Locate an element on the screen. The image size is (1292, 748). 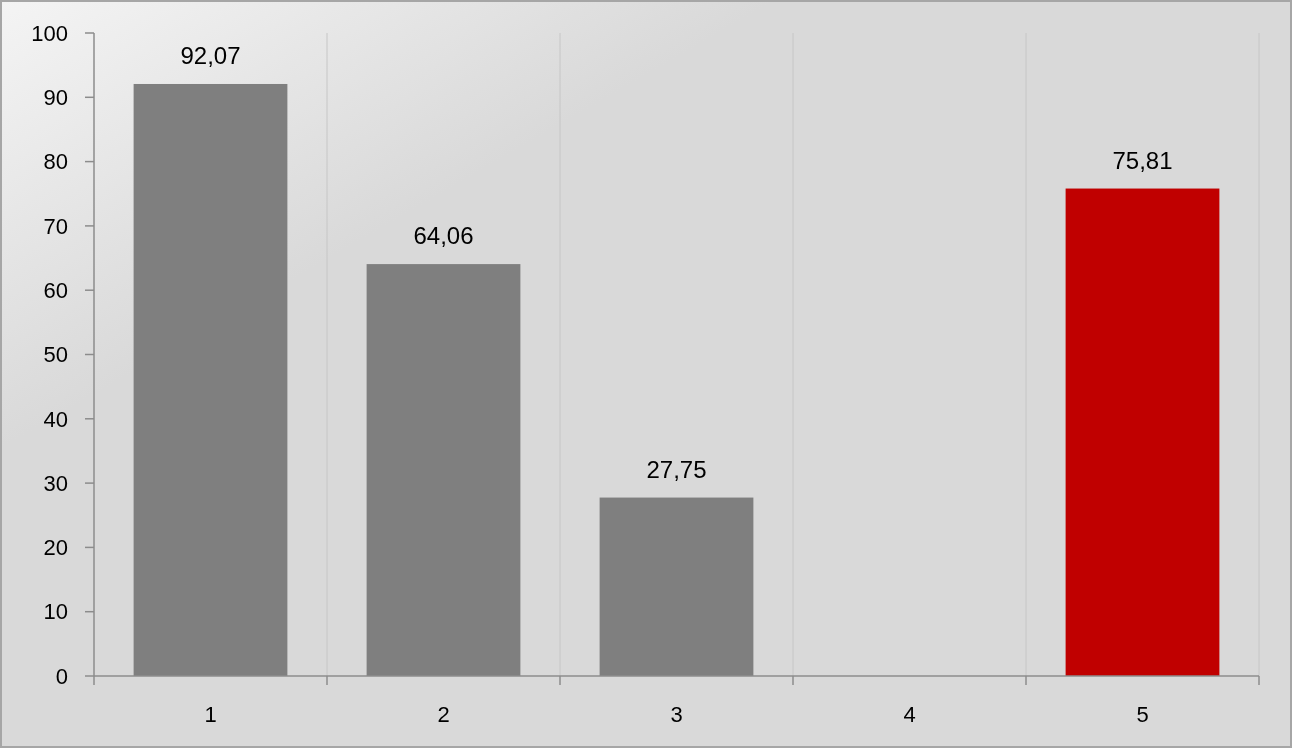
y-tick-label: 90 is located at coordinates (55, 97).